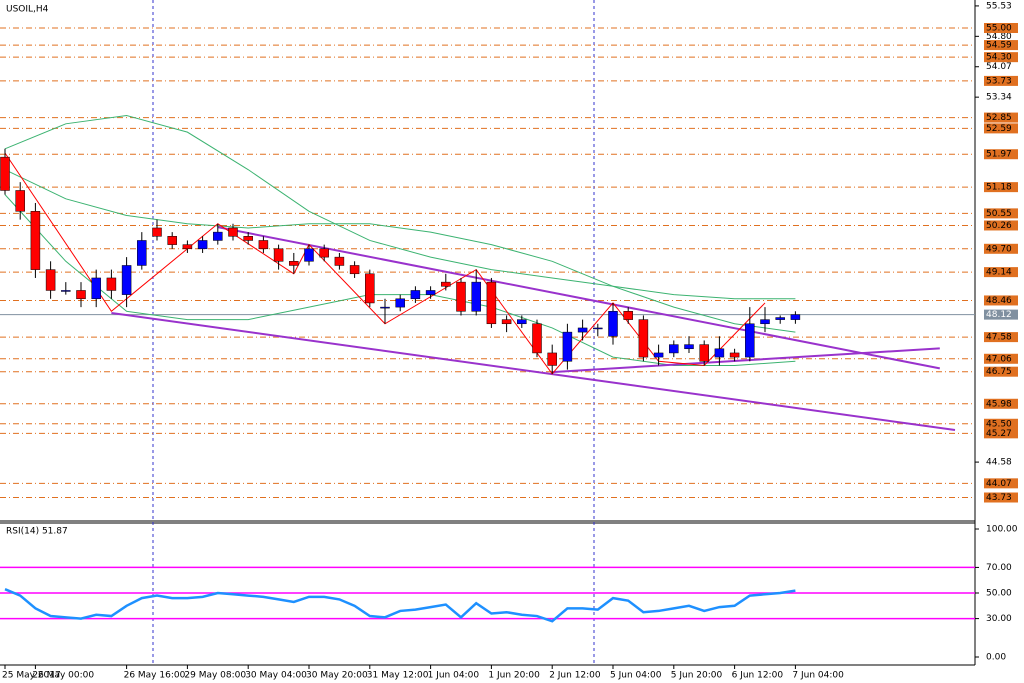 This screenshot has width=1024, height=683. I want to click on x-tick-label: 26 May 16:00, so click(155, 676).